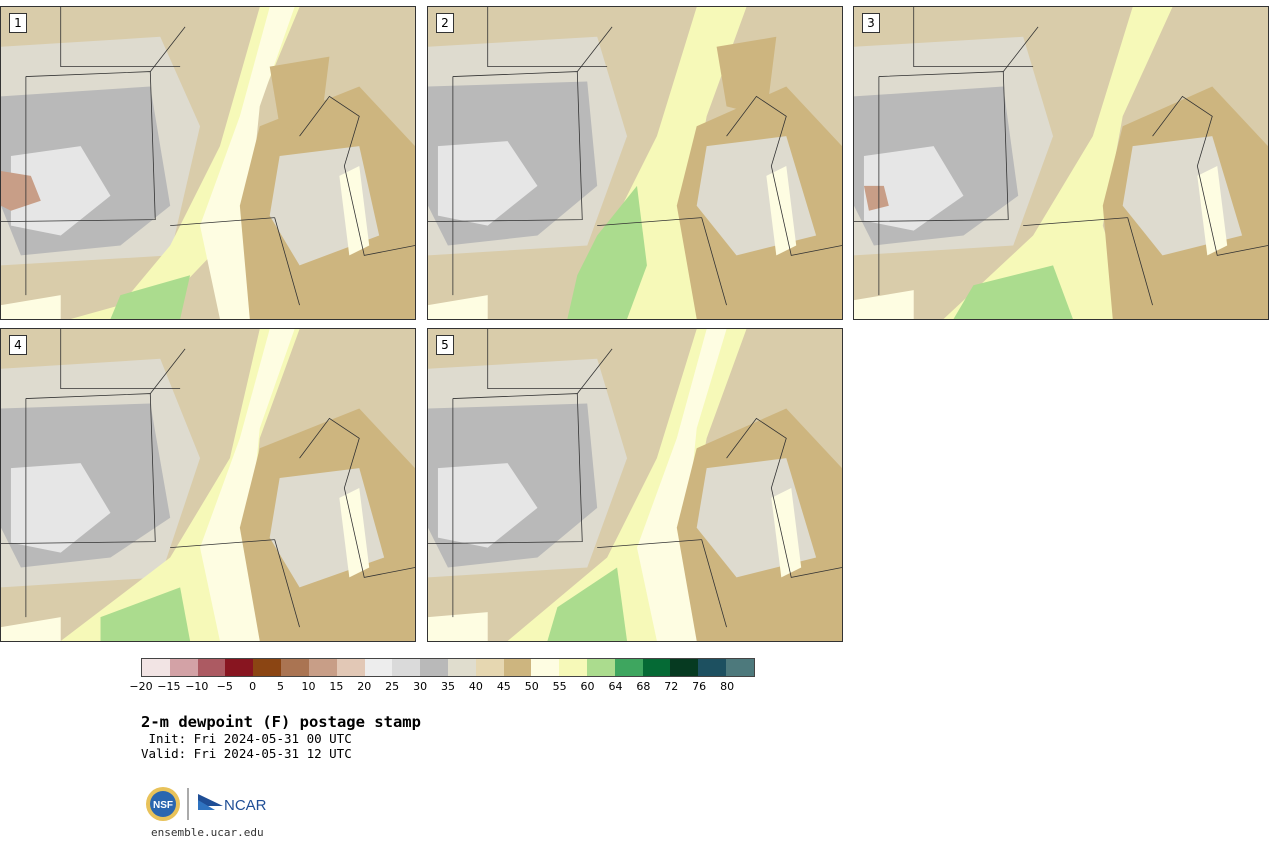 Image resolution: width=1280 pixels, height=844 pixels. What do you see at coordinates (615, 686) in the screenshot?
I see `colorbar-tick-label: 64` at bounding box center [615, 686].